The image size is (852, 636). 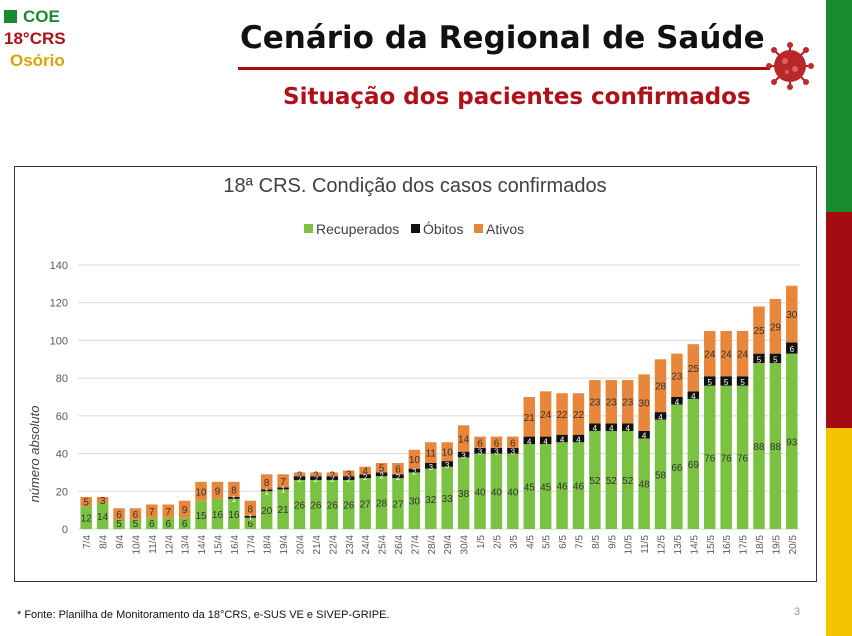 I want to click on data-label-recuperados: 45, so click(x=530, y=488).